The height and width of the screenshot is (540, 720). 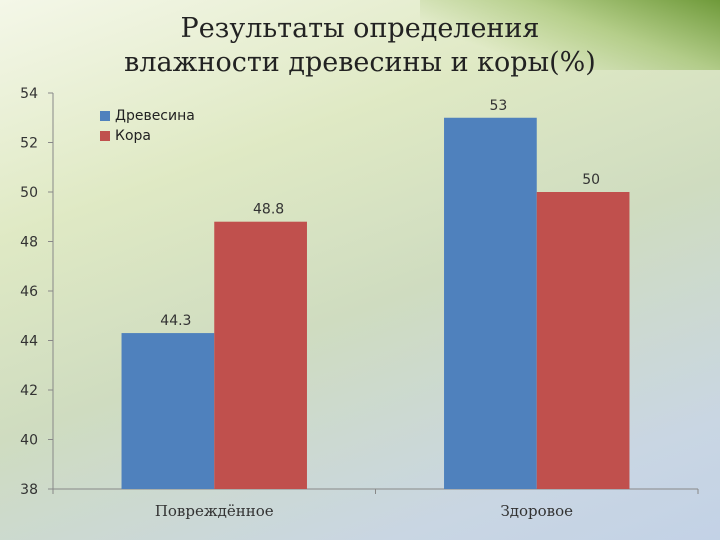 What do you see at coordinates (105, 136) in the screenshot?
I see `legend-swatch-bark` at bounding box center [105, 136].